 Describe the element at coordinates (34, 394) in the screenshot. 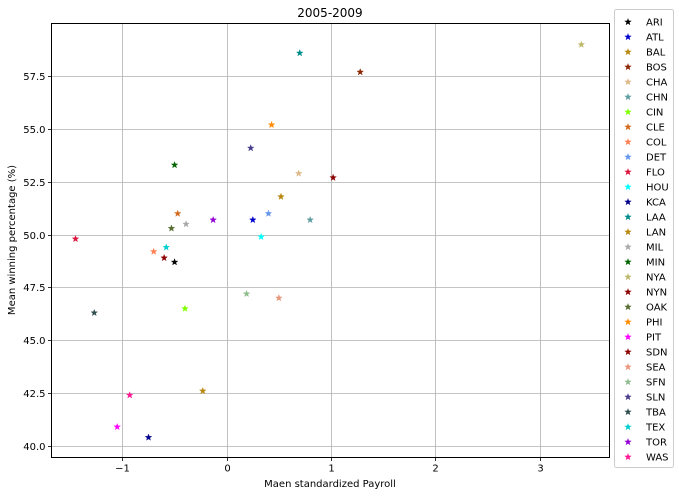

I see `y-tick-label: 42.5` at that location.